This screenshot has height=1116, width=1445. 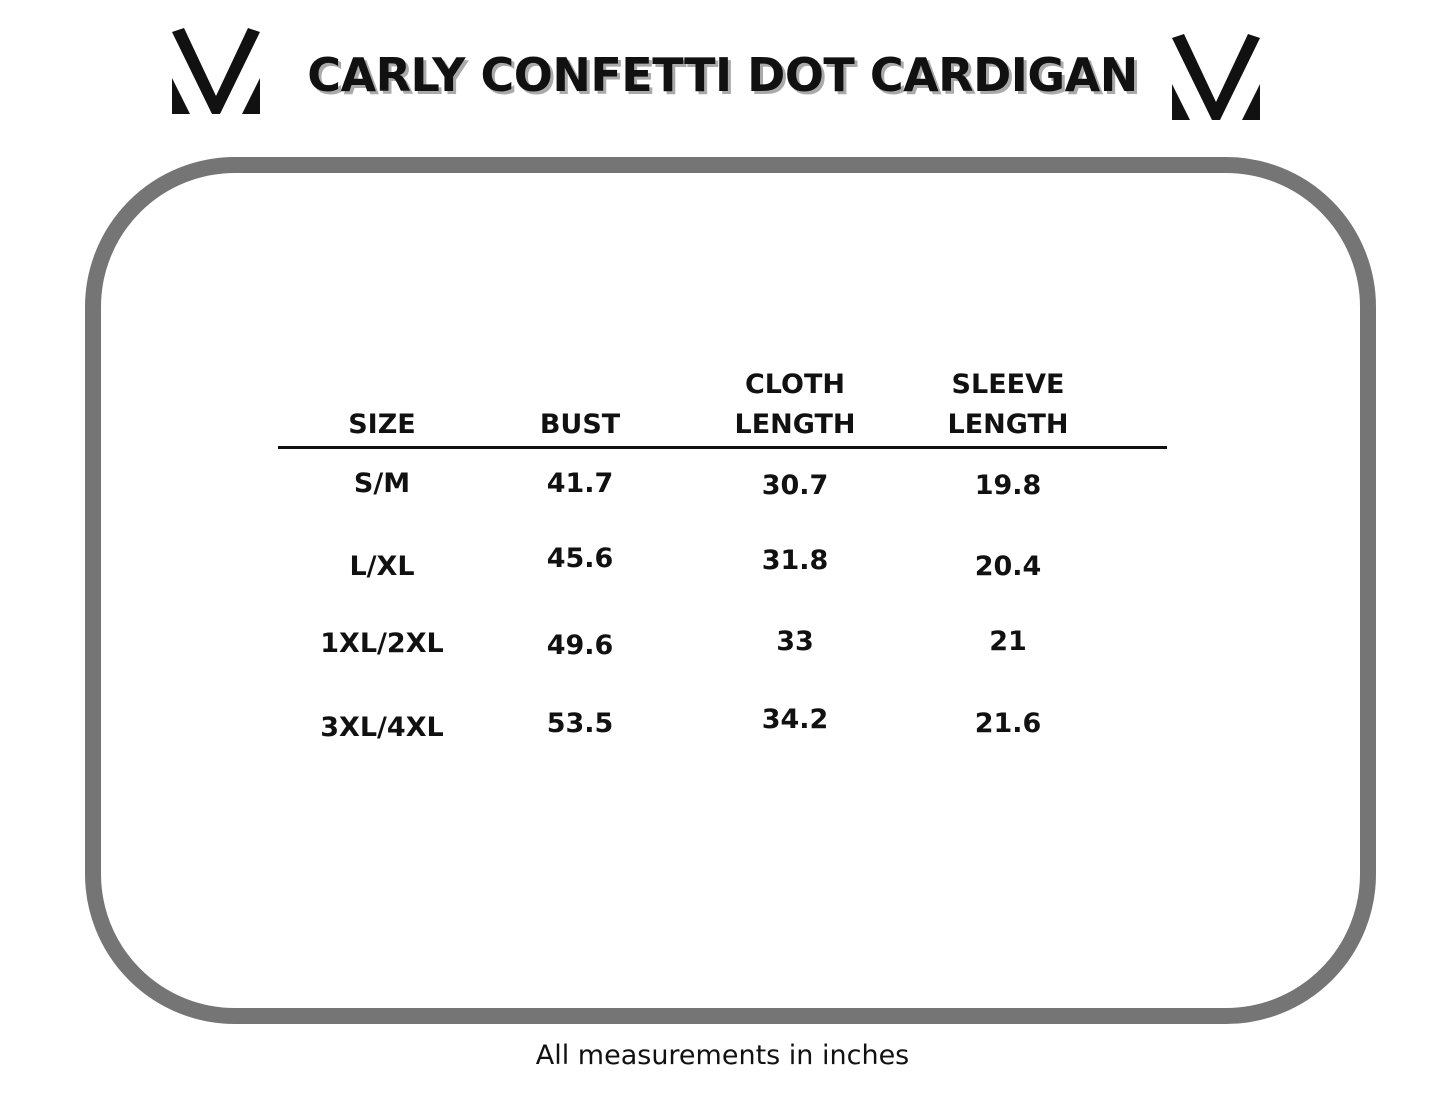 What do you see at coordinates (216, 71) in the screenshot?
I see `logo-left` at bounding box center [216, 71].